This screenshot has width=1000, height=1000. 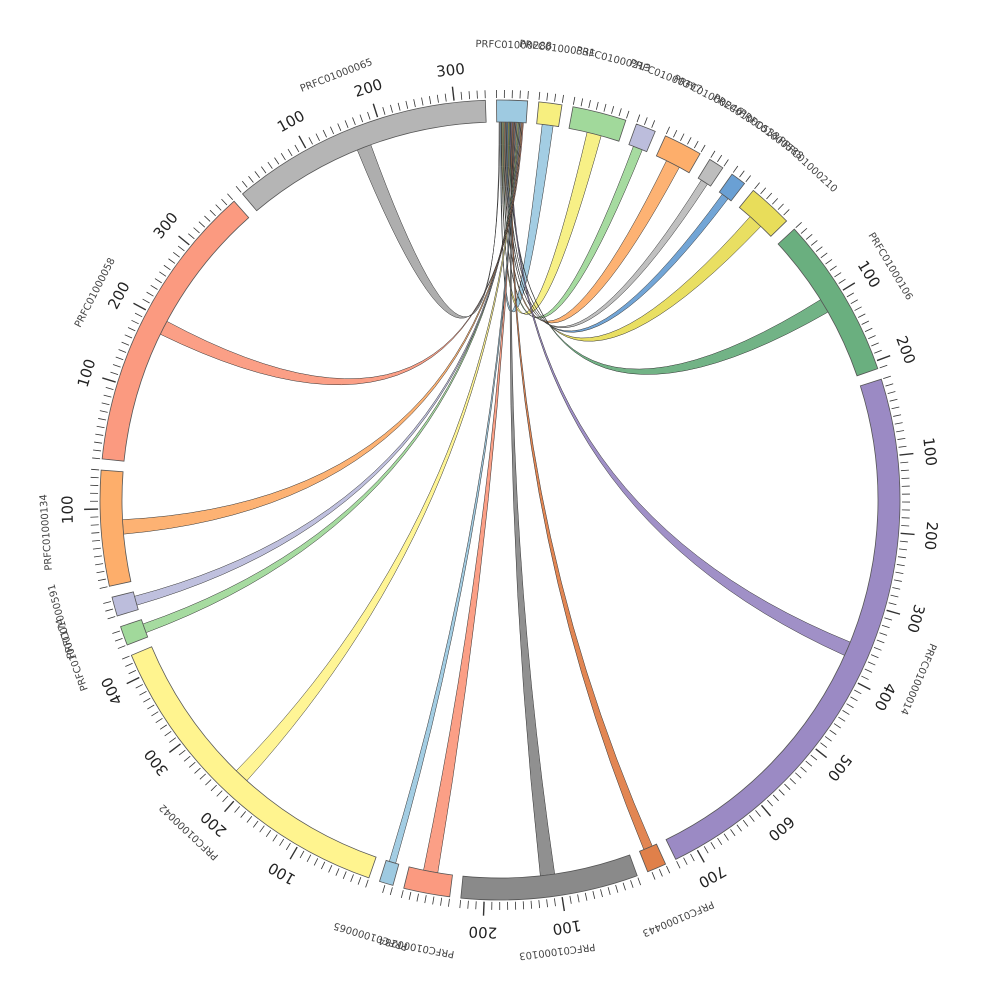 What do you see at coordinates (678, 154) in the screenshot?
I see `segment-prfc01000246` at bounding box center [678, 154].